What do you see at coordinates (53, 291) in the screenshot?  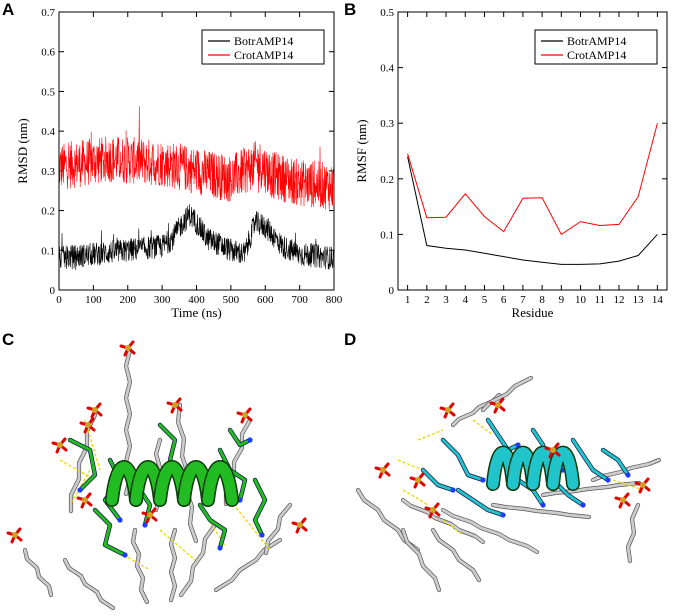 I see `y-tick-label: 0` at bounding box center [53, 291].